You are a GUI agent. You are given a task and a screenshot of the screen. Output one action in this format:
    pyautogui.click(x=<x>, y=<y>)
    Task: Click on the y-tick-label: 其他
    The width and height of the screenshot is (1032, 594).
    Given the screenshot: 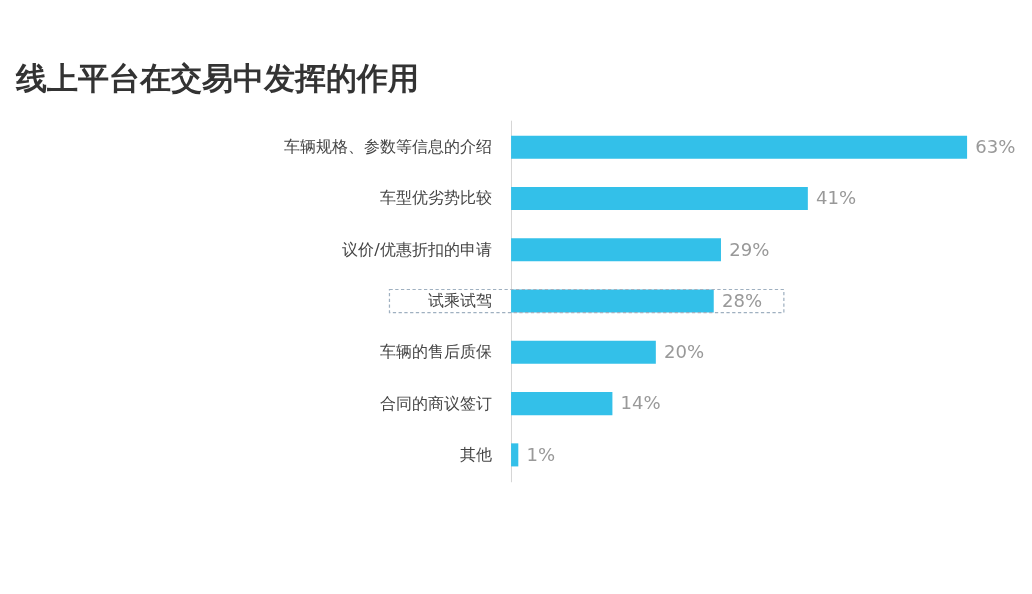 What is the action you would take?
    pyautogui.click(x=475, y=454)
    